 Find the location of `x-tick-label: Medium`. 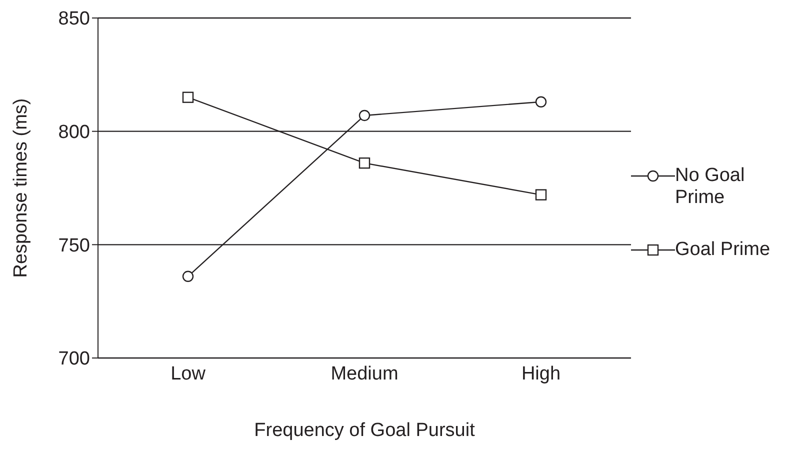

x-tick-label: Medium is located at coordinates (364, 373).